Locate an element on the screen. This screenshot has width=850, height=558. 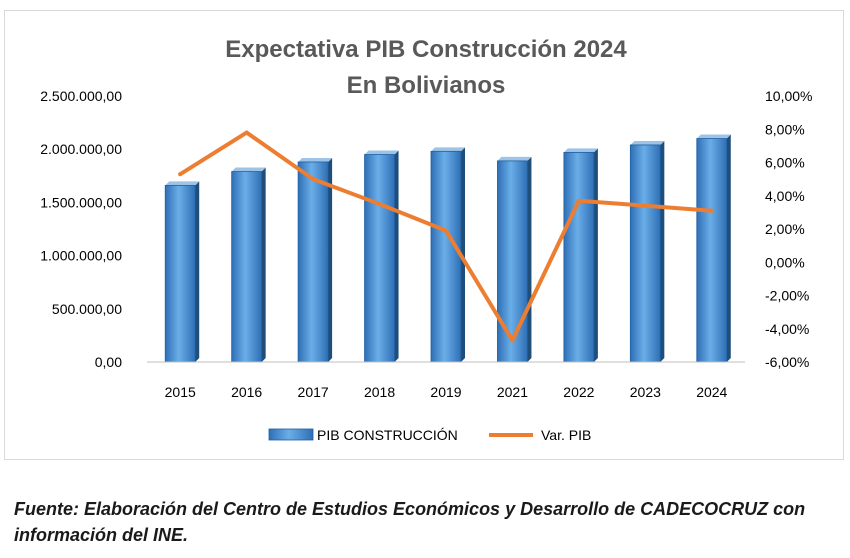
x-tick-label: 2018 is located at coordinates (379, 392).